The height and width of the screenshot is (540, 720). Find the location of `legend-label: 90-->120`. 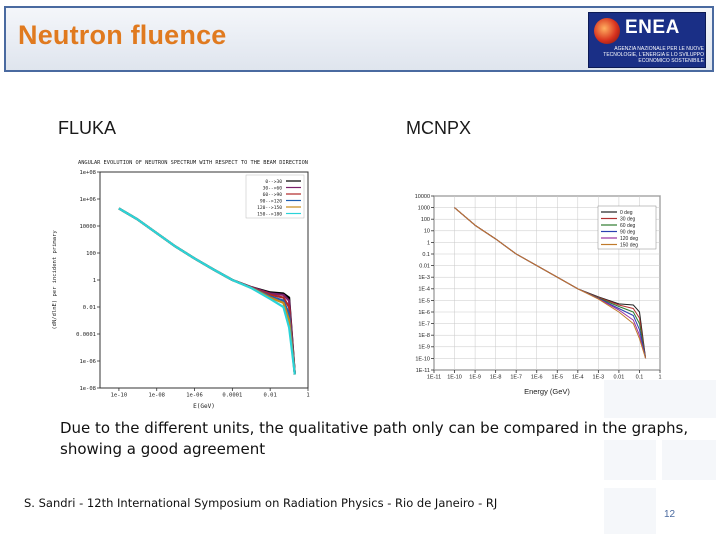

legend-label: 90-->120 is located at coordinates (271, 202).